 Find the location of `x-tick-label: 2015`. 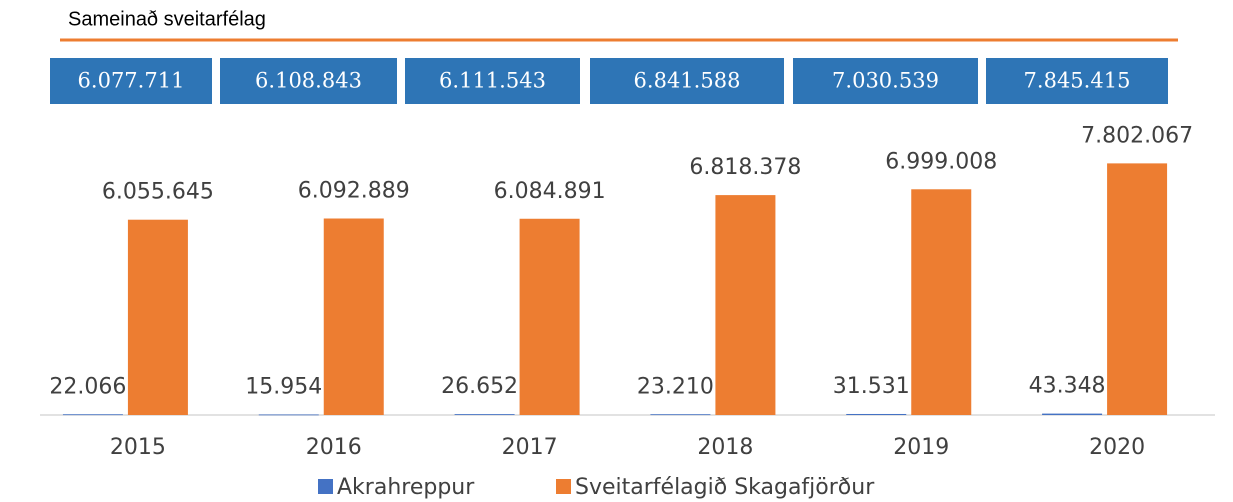

x-tick-label: 2015 is located at coordinates (138, 447).